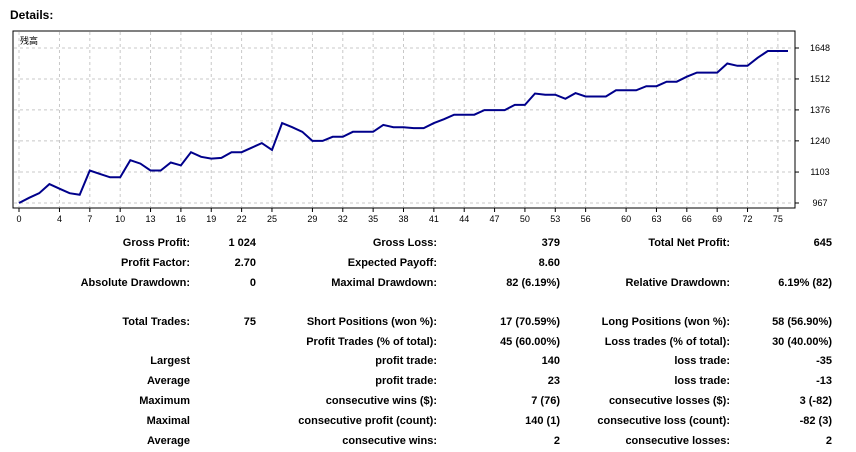 This screenshot has width=856, height=452. Describe the element at coordinates (656, 219) in the screenshot. I see `x-tick-label: 63` at that location.